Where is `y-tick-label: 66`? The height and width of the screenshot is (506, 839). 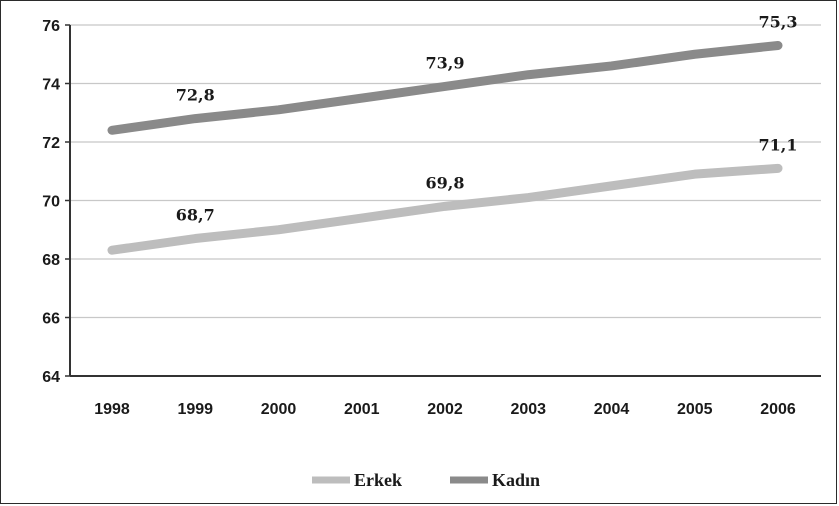 y-tick-label: 66 is located at coordinates (51, 319).